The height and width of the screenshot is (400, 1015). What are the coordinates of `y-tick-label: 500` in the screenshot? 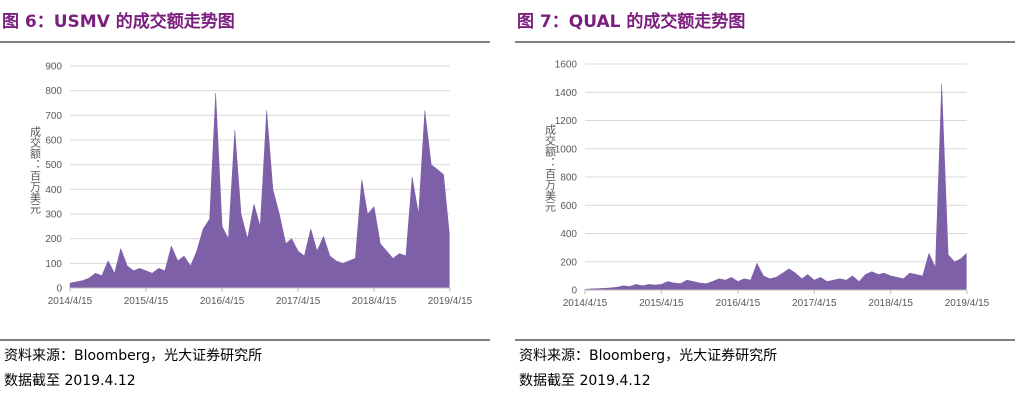 It's located at (53, 165).